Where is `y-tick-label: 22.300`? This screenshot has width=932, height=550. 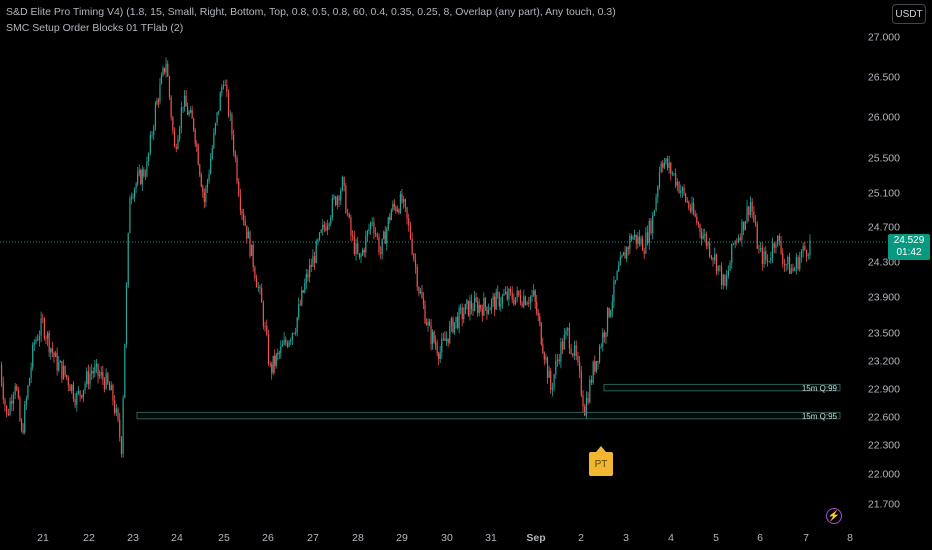
y-tick-label: 22.300 is located at coordinates (884, 446).